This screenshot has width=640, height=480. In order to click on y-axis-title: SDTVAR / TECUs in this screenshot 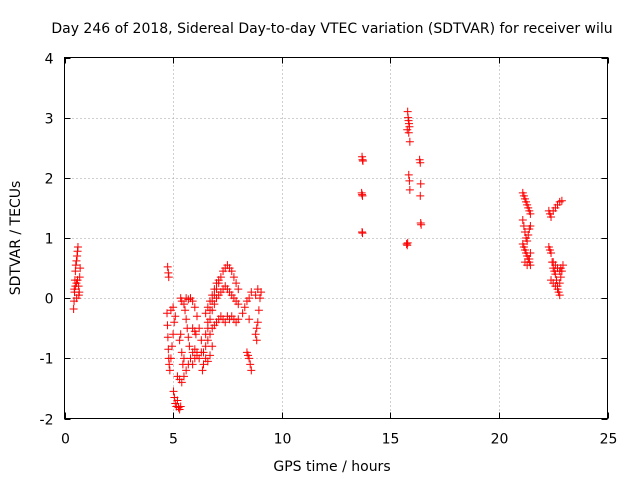, I will do `click(16, 238)`.